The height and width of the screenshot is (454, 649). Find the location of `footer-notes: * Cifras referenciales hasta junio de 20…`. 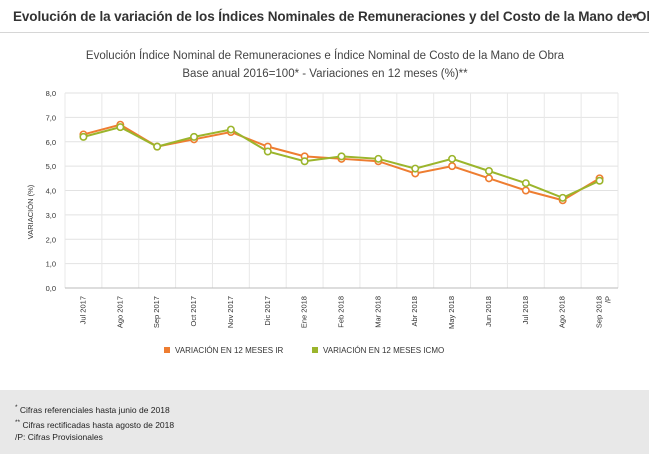

footer-notes: * Cifras referenciales hasta junio de 20… is located at coordinates (324, 422).